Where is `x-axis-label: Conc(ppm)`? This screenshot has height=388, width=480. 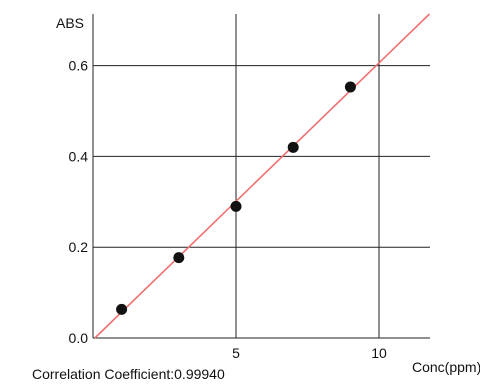
x-axis-label: Conc(ppm) is located at coordinates (446, 367).